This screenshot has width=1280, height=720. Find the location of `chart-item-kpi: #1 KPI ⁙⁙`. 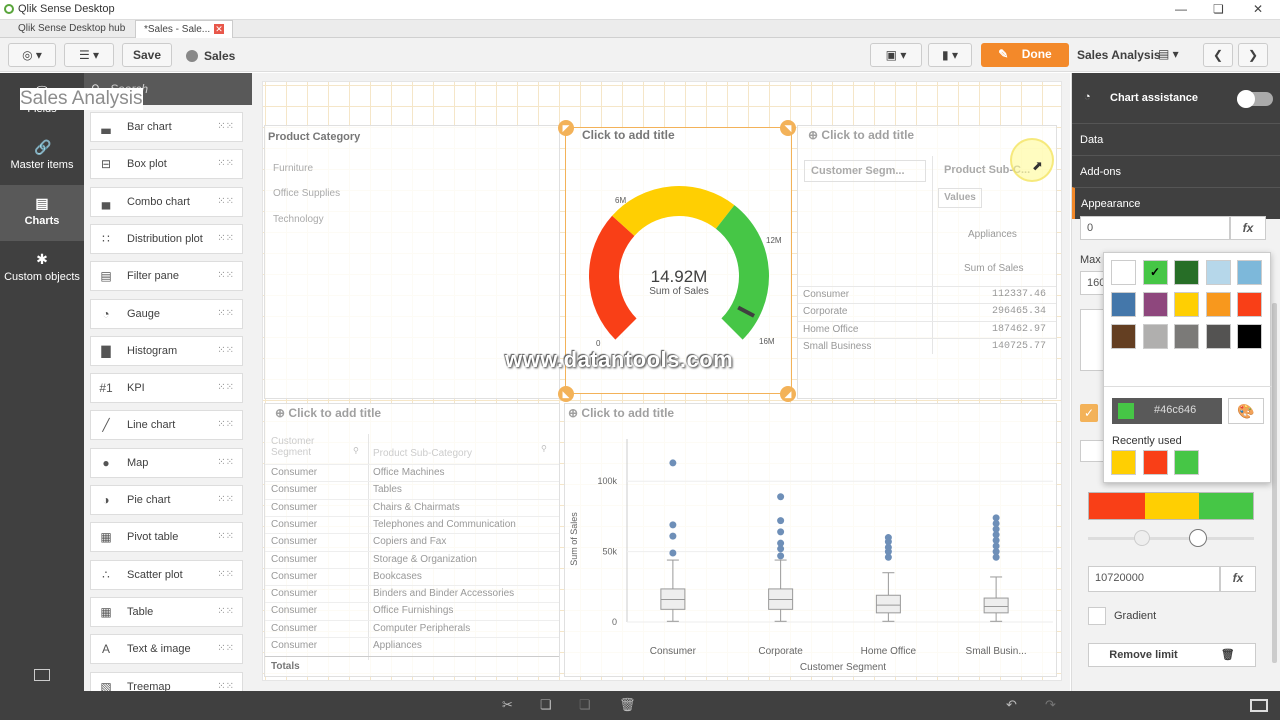

chart-item-kpi: #1 KPI ⁙⁙ is located at coordinates (166, 388).